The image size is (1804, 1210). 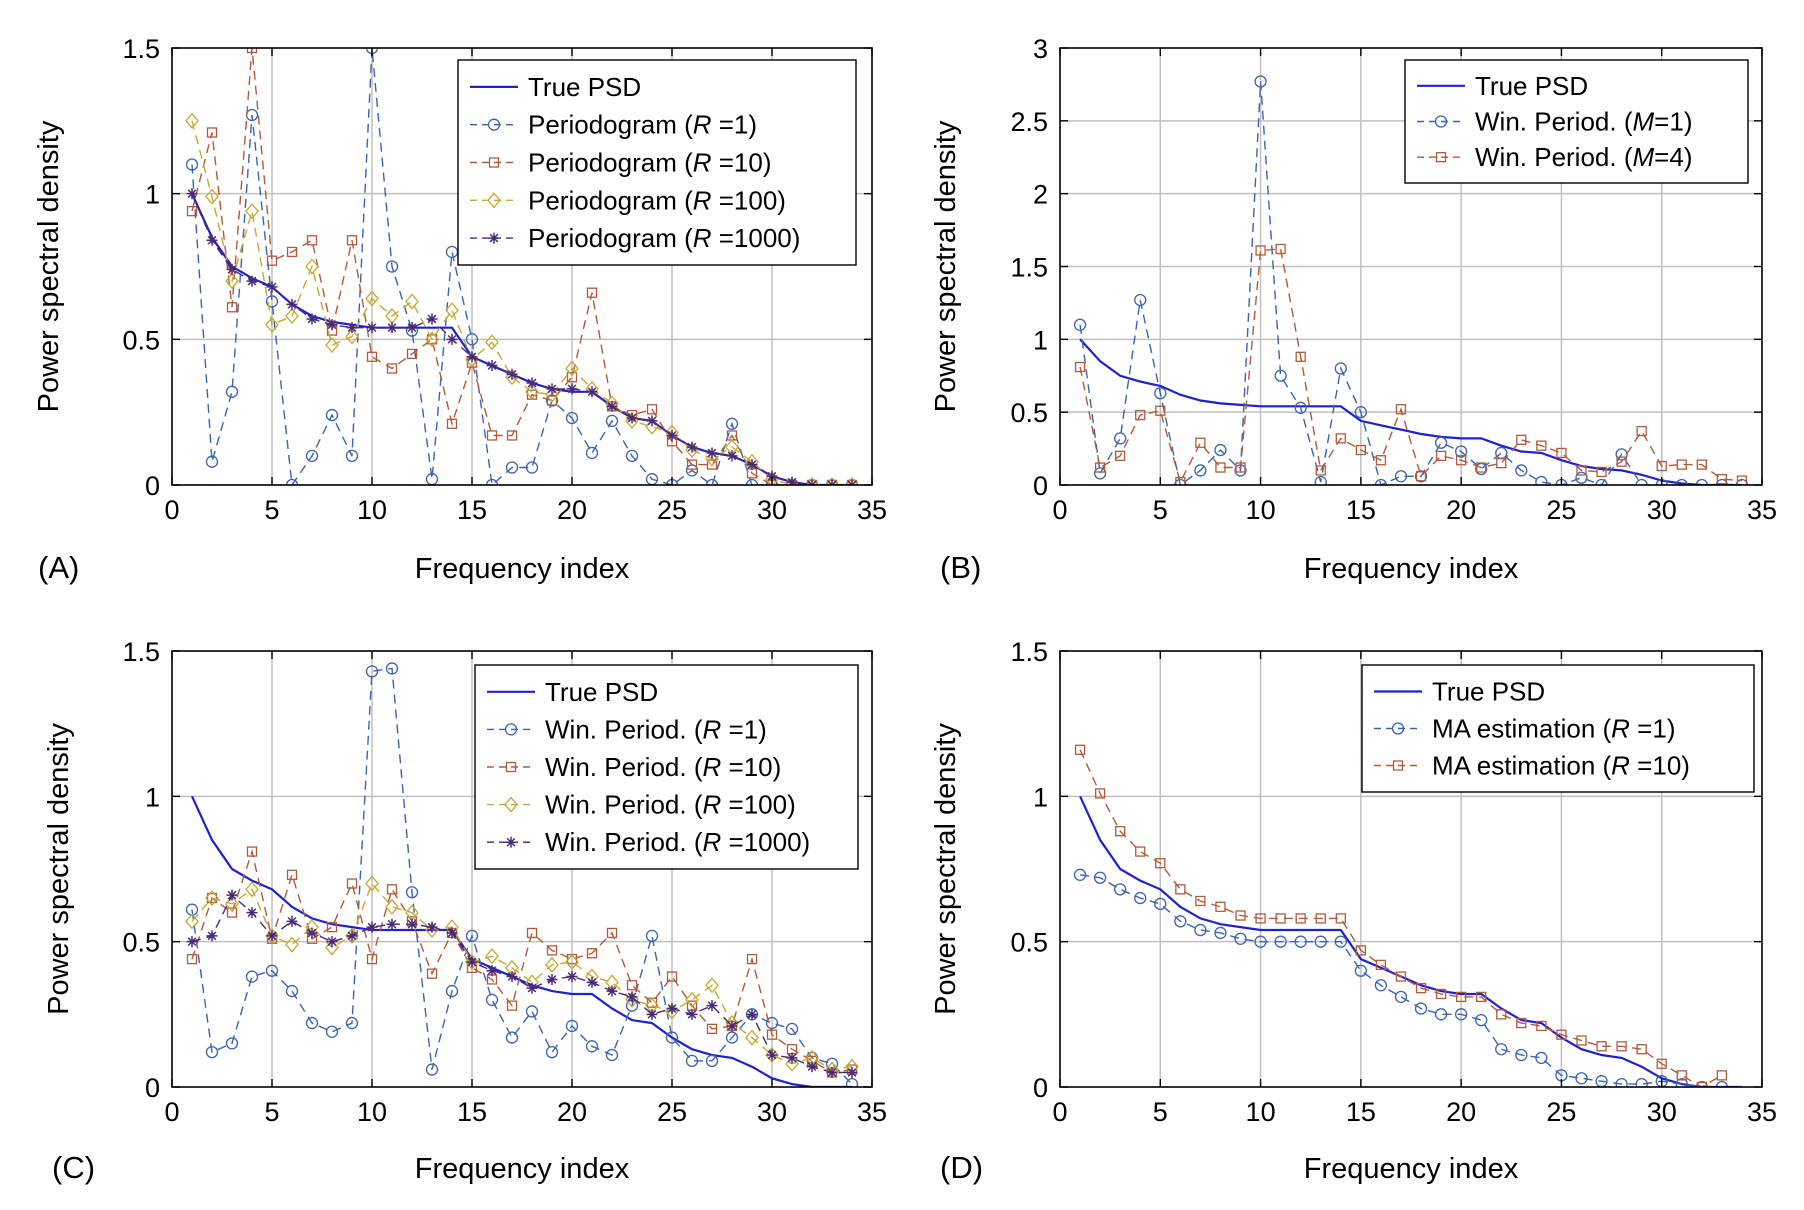 What do you see at coordinates (946, 869) in the screenshot?
I see `y-axis-label: Power spectral density` at bounding box center [946, 869].